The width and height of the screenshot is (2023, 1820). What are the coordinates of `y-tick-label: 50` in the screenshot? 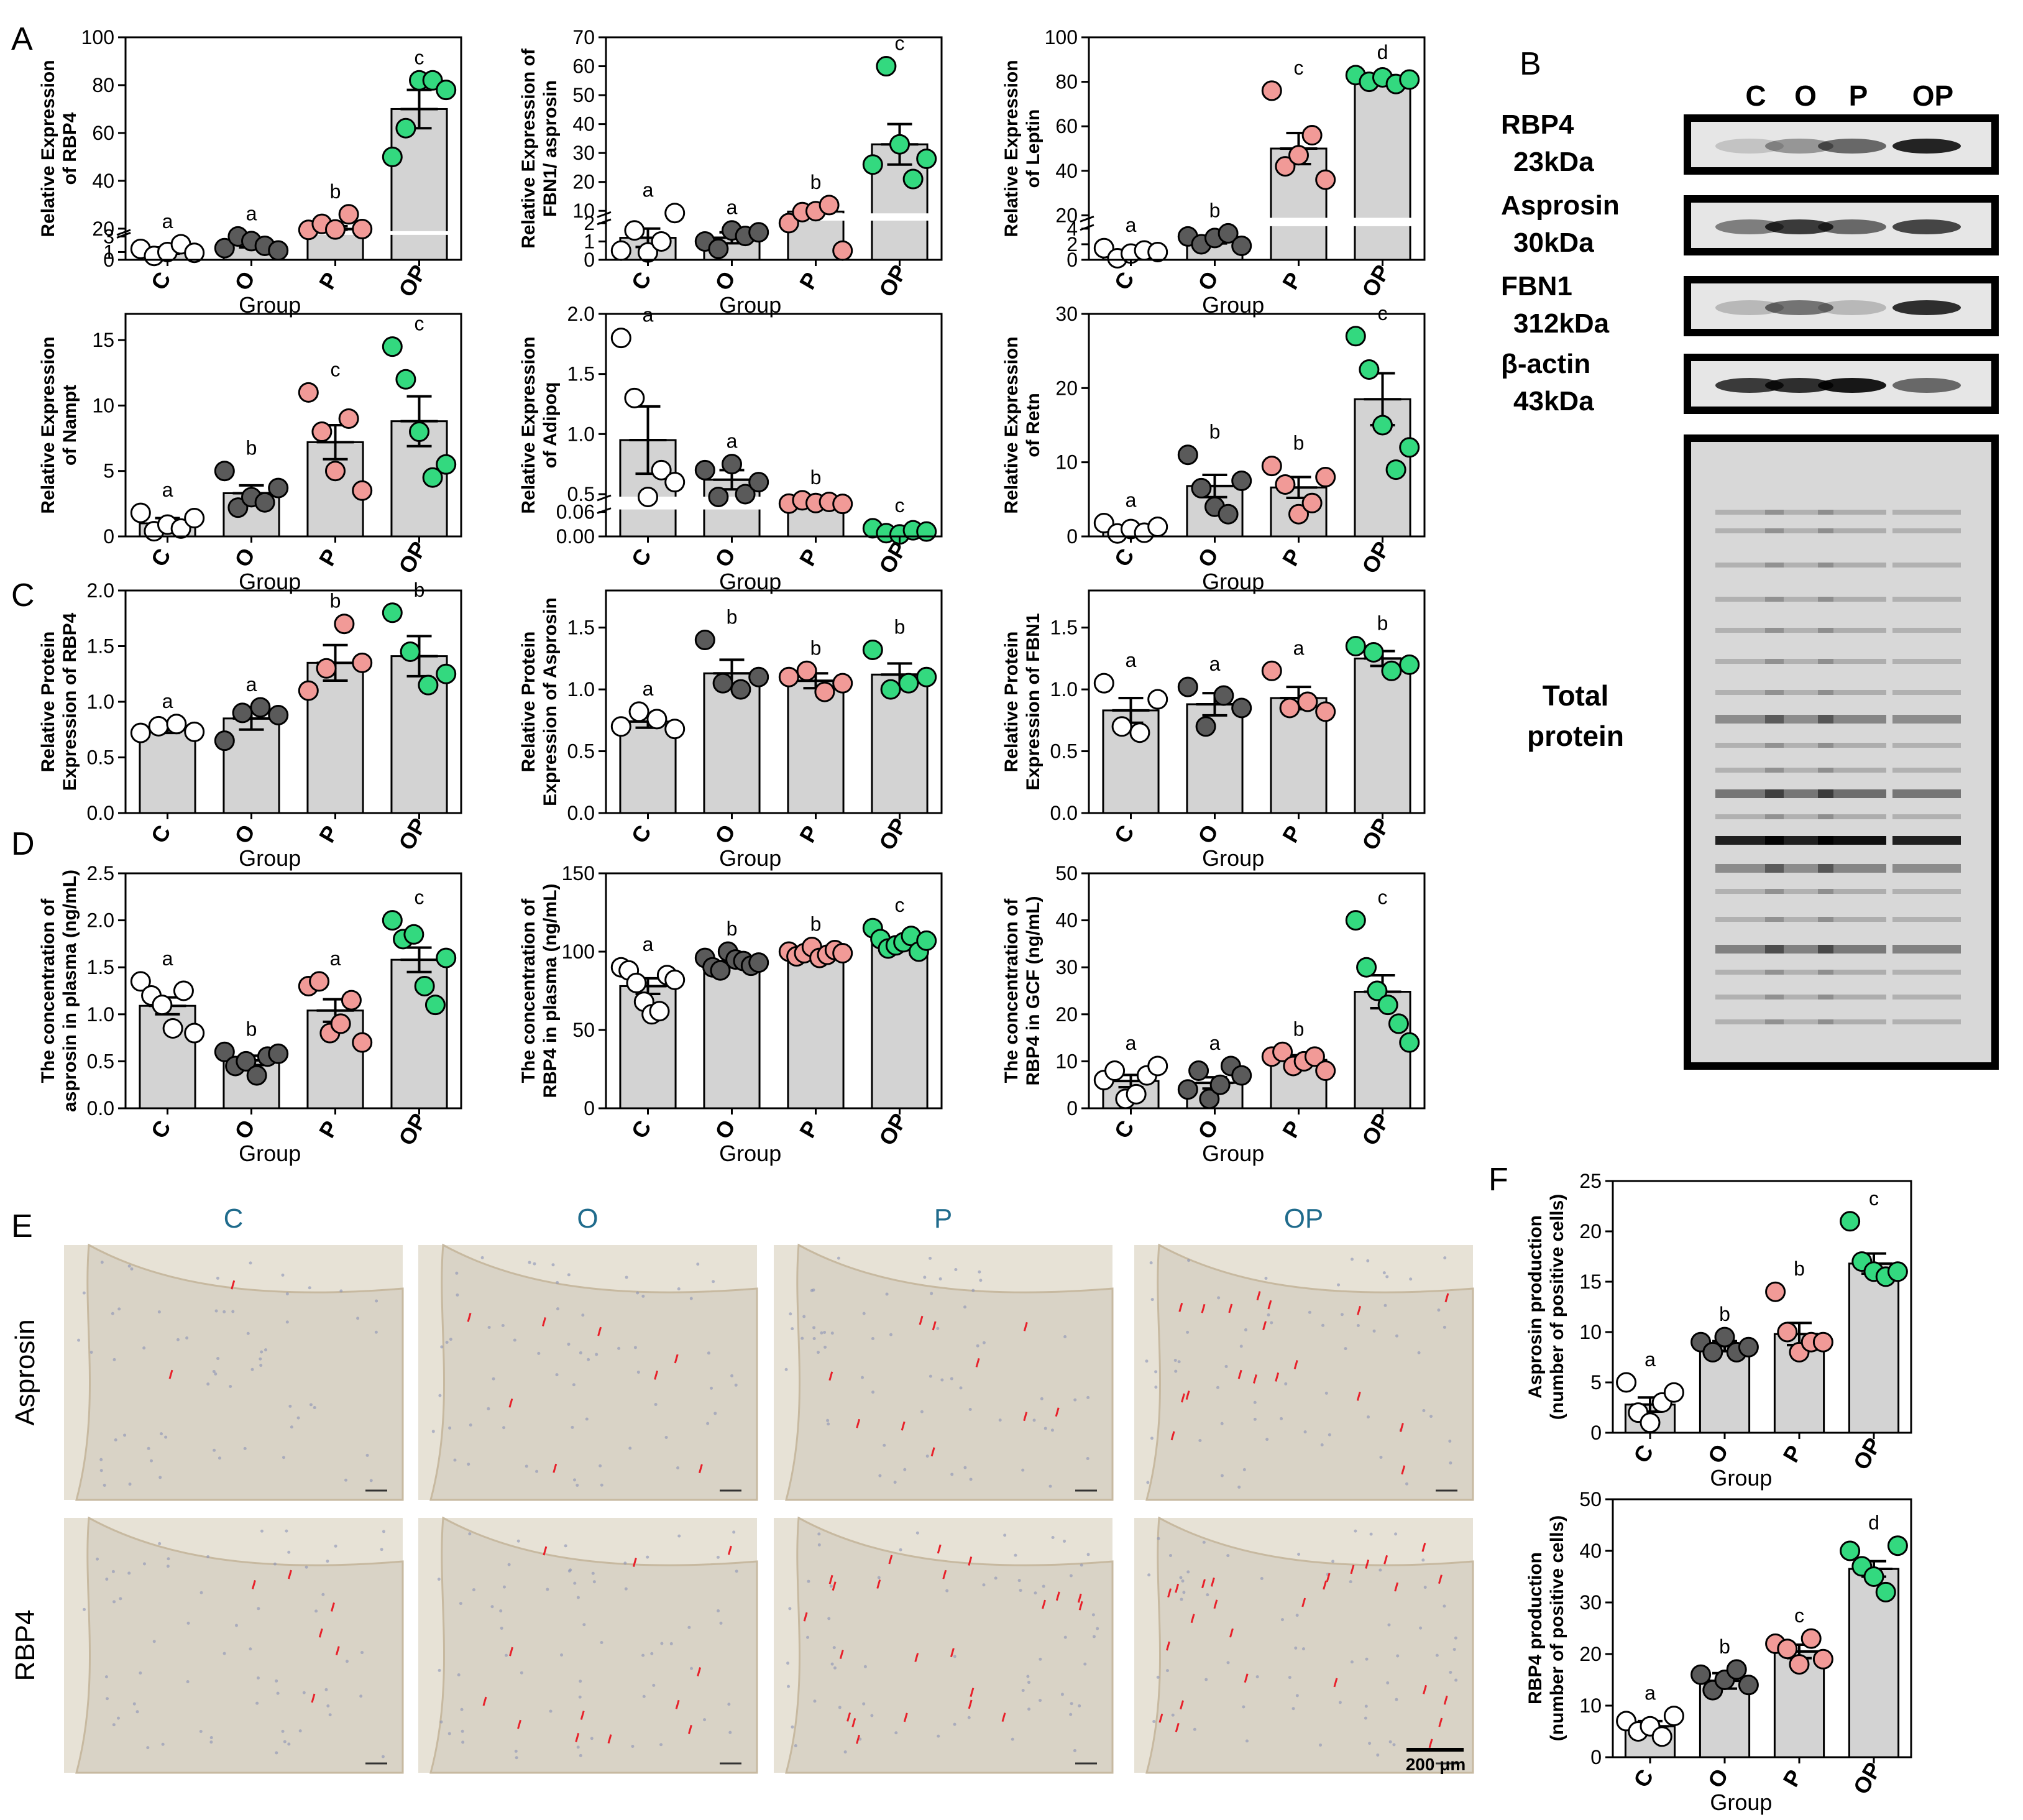 It's located at (1066, 873).